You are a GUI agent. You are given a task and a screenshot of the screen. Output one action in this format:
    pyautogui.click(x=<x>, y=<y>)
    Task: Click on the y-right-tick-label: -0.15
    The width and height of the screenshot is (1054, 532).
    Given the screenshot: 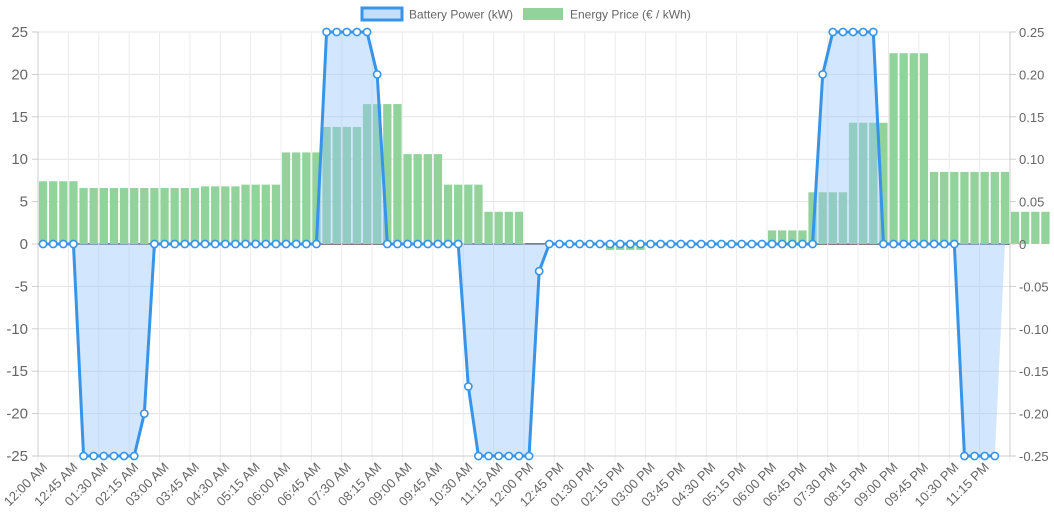 What is the action you would take?
    pyautogui.click(x=1034, y=371)
    